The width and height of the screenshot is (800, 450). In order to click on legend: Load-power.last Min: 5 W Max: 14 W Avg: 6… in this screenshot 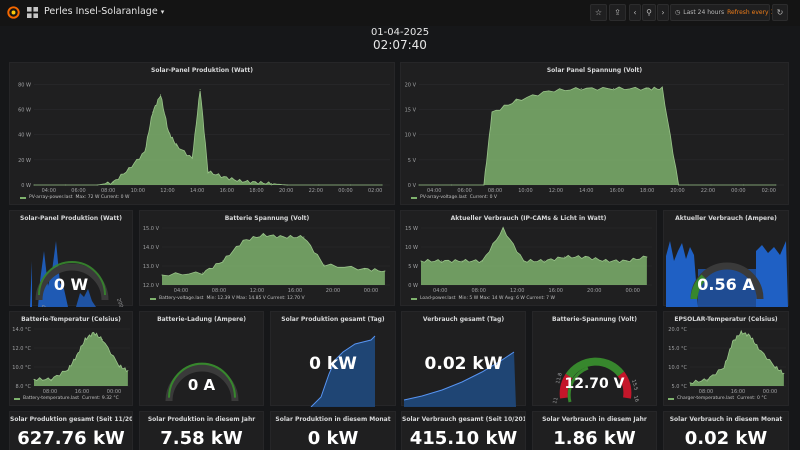, I will do `click(483, 298)`.